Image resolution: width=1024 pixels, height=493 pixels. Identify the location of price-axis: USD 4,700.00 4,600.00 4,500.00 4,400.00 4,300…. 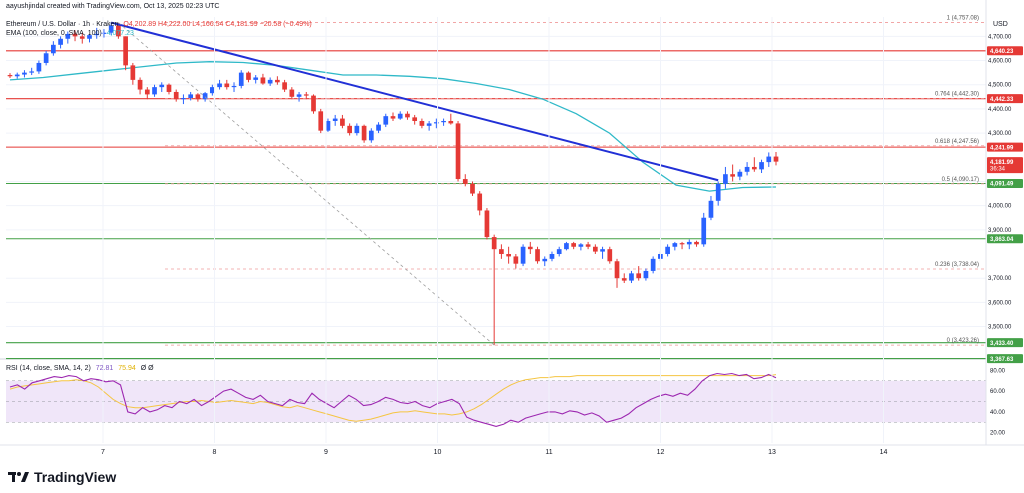
(1004, 222).